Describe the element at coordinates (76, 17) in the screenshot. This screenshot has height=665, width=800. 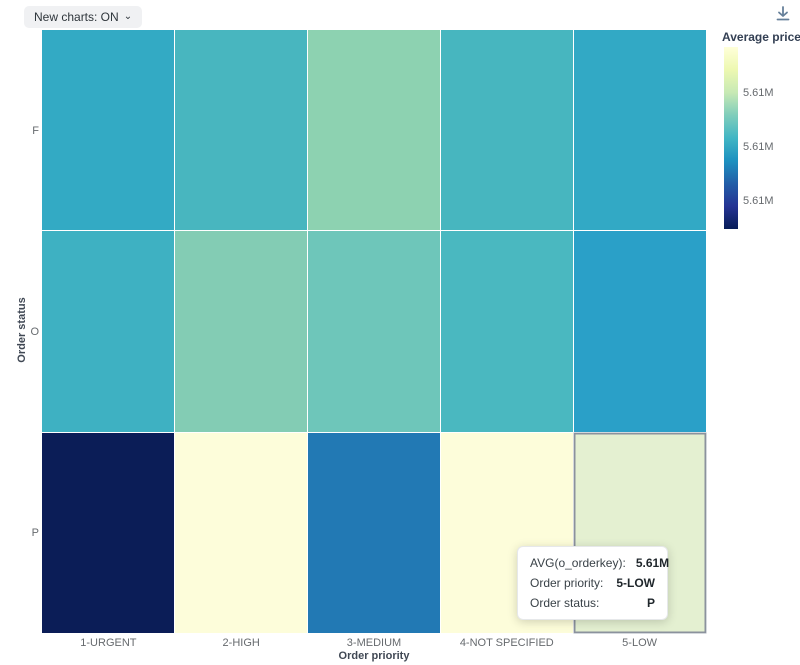
I see `new-charts-label: New charts: ON` at that location.